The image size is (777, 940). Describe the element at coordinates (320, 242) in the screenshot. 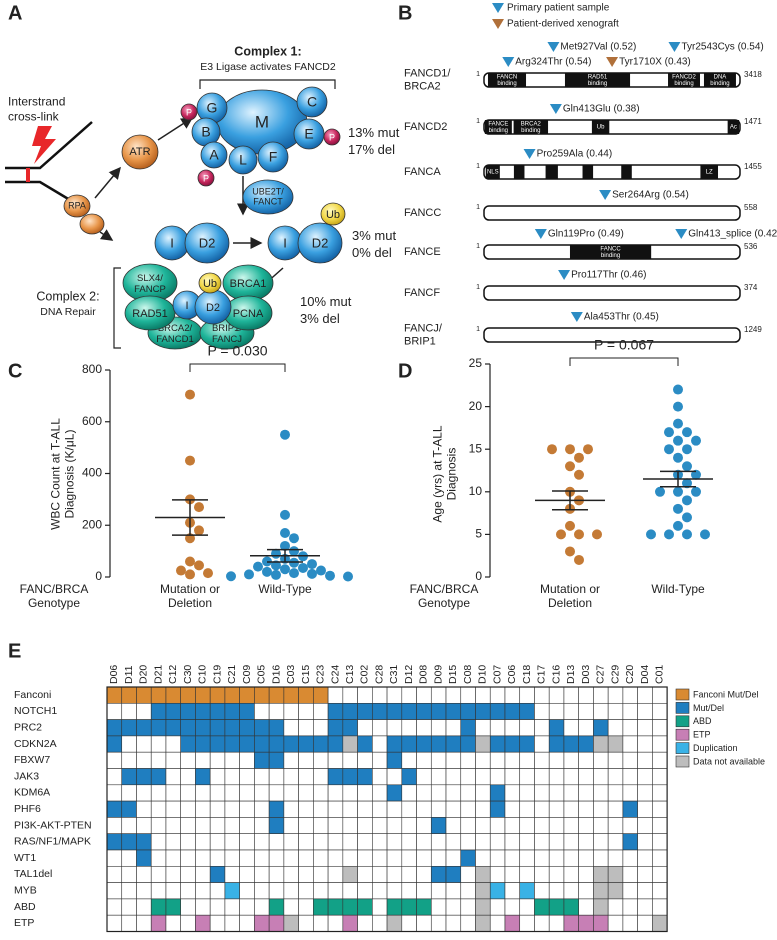

I see `node-label: D2` at that location.